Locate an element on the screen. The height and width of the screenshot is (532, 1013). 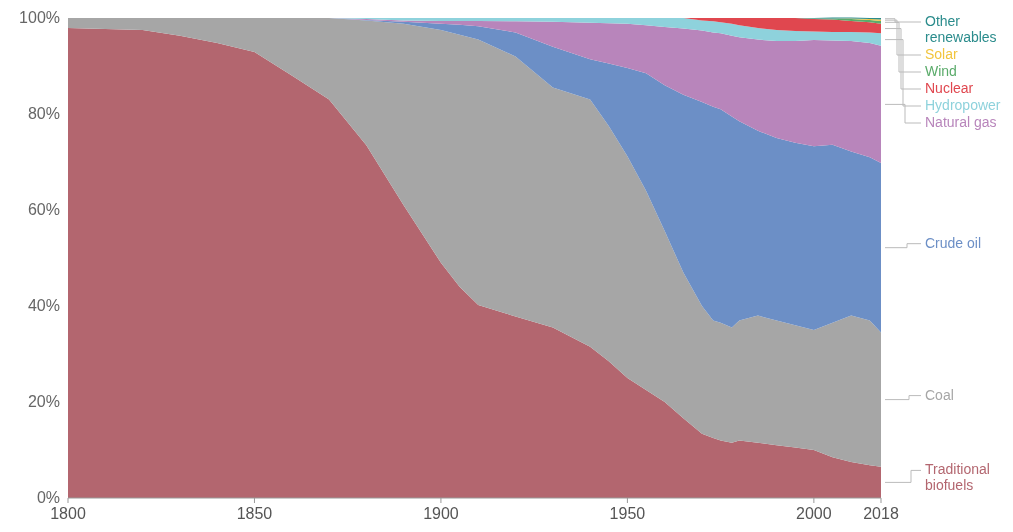
text: Coal is located at coordinates (939, 394).